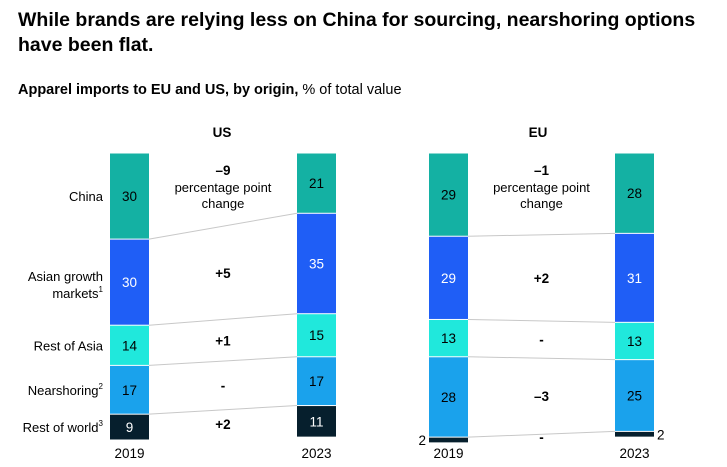  I want to click on eu-bar-2019-china, so click(448, 194).